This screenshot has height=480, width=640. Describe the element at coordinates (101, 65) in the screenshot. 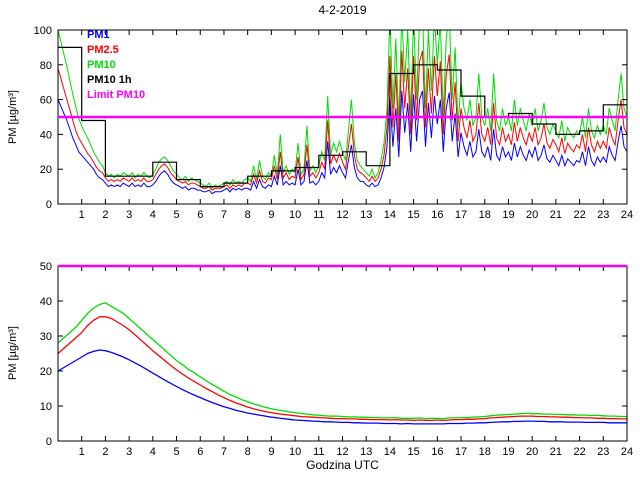

I see `legend-item: PM10` at that location.